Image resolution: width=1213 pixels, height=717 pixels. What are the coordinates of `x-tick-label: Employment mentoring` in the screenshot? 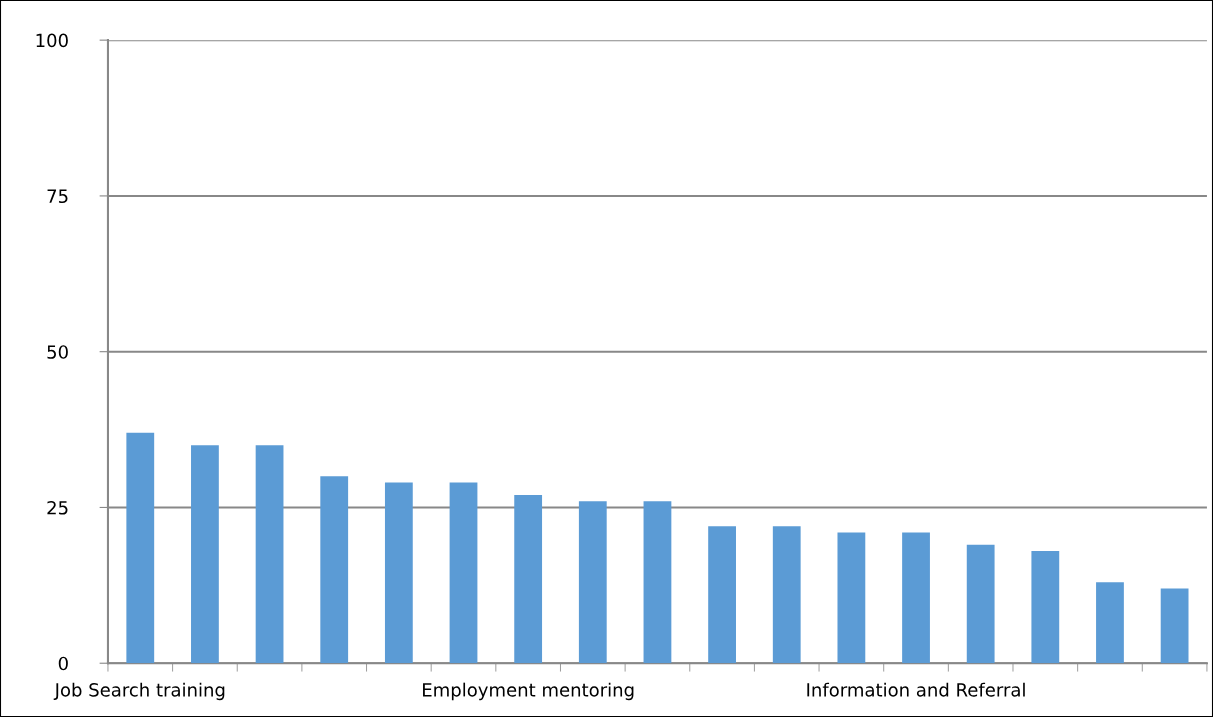 It's located at (528, 691).